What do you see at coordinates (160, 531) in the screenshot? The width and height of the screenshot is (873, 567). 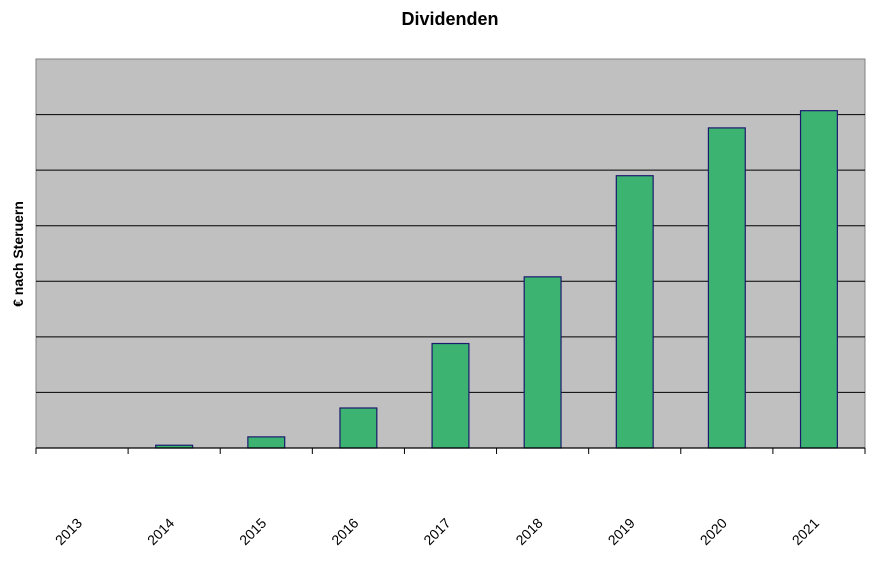 I see `x-tick-label: 2014` at bounding box center [160, 531].